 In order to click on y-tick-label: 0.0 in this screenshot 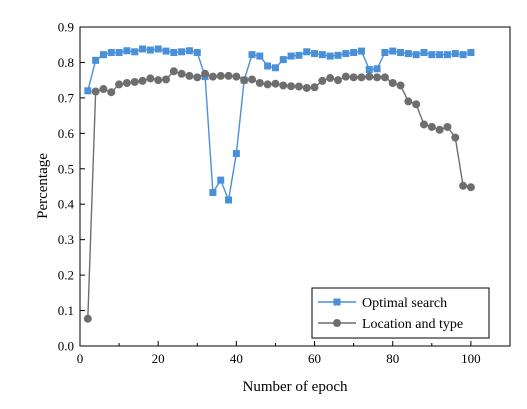, I will do `click(66, 346)`.